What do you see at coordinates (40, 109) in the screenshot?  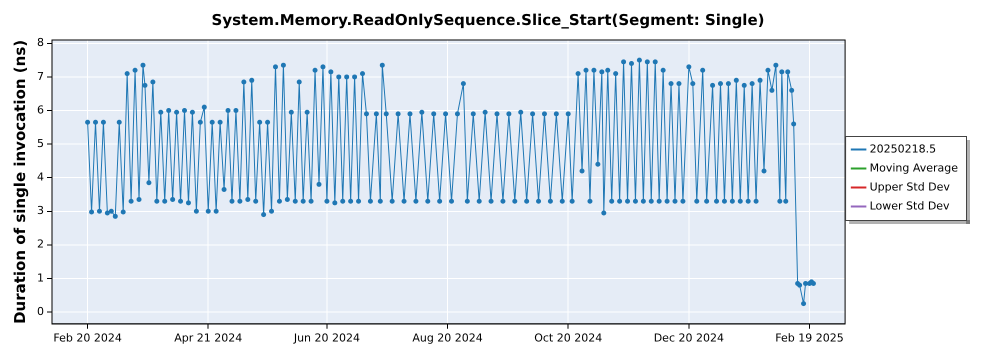 I see `y-tick-label: 6` at bounding box center [40, 109].